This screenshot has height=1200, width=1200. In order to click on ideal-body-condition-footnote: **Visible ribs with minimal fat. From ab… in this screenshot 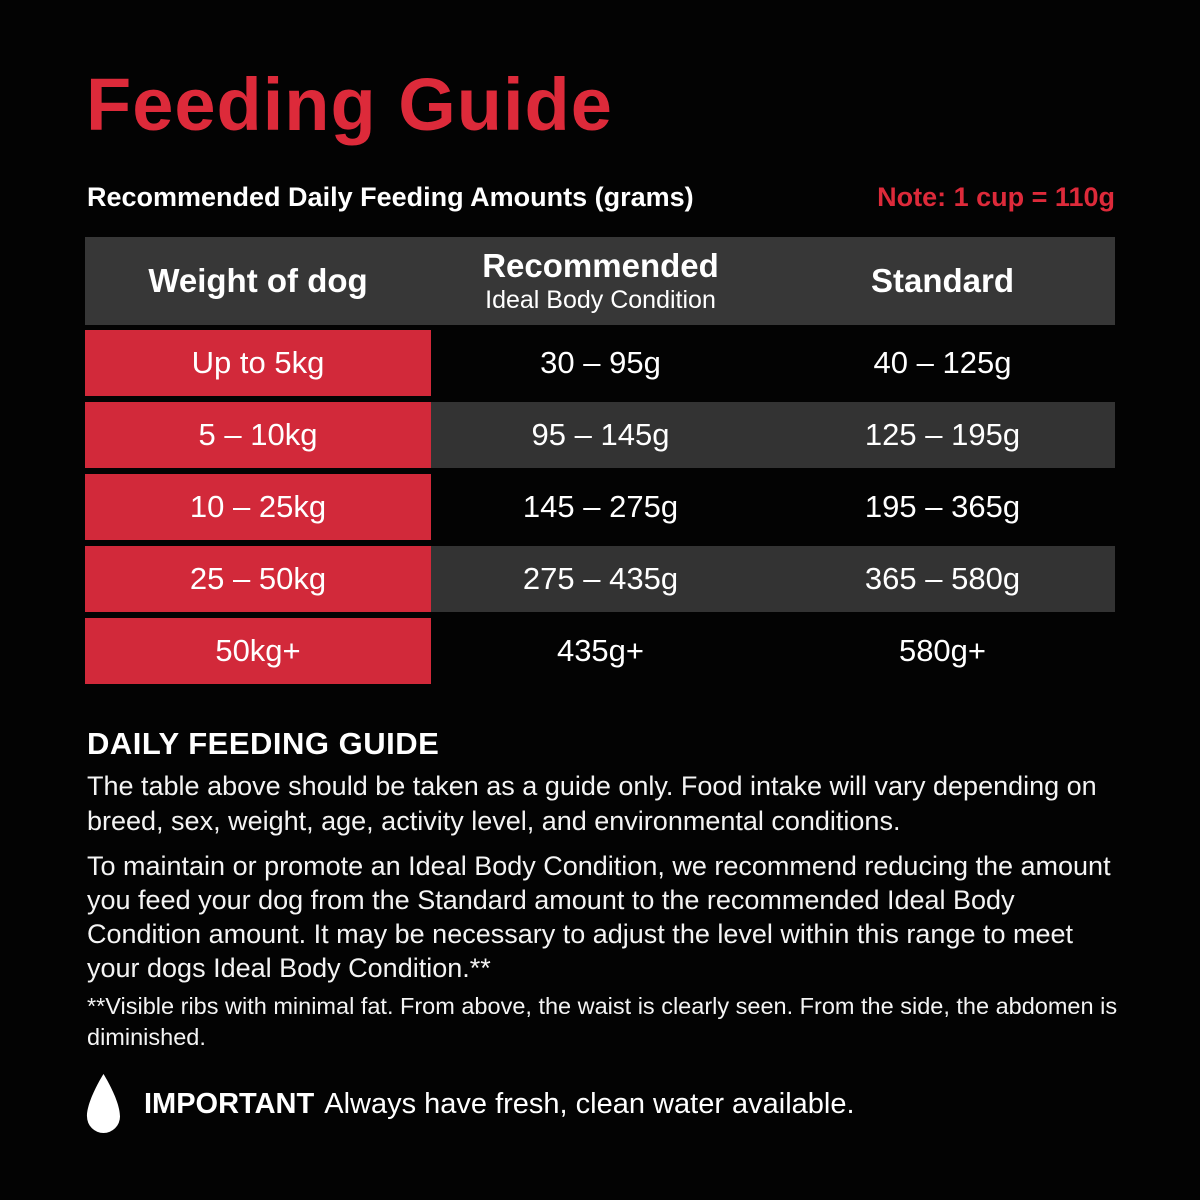, I will do `click(602, 1021)`.